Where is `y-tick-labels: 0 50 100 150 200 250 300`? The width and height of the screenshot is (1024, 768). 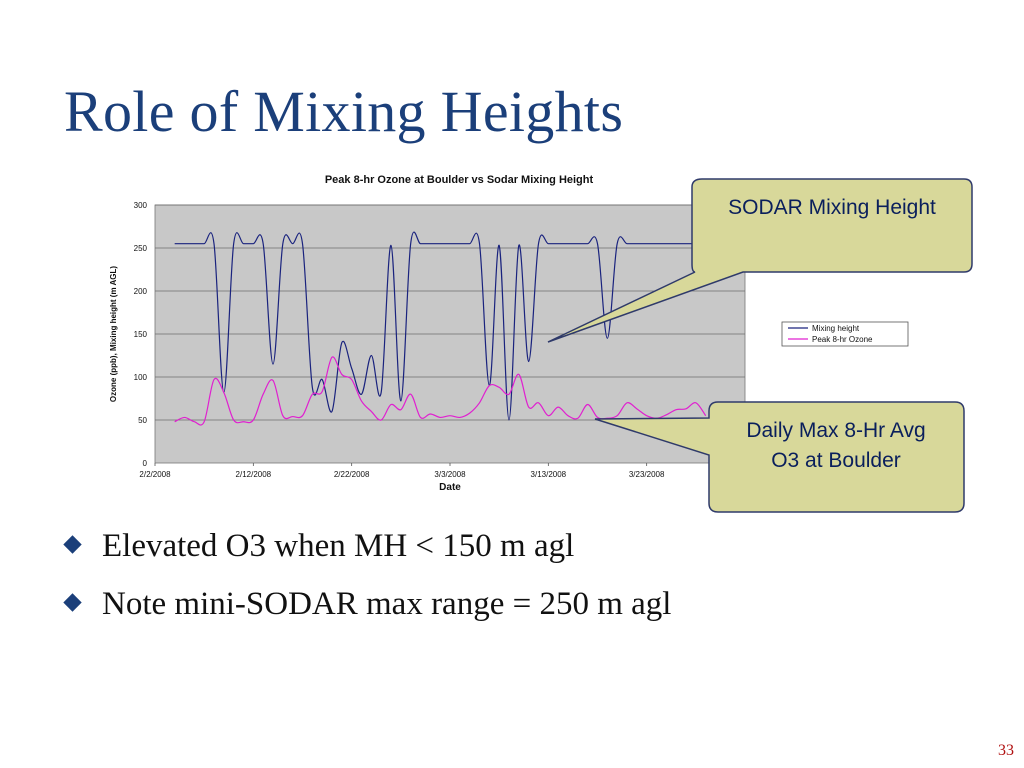
y-tick-labels: 0 50 100 150 200 250 300 is located at coordinates (141, 334).